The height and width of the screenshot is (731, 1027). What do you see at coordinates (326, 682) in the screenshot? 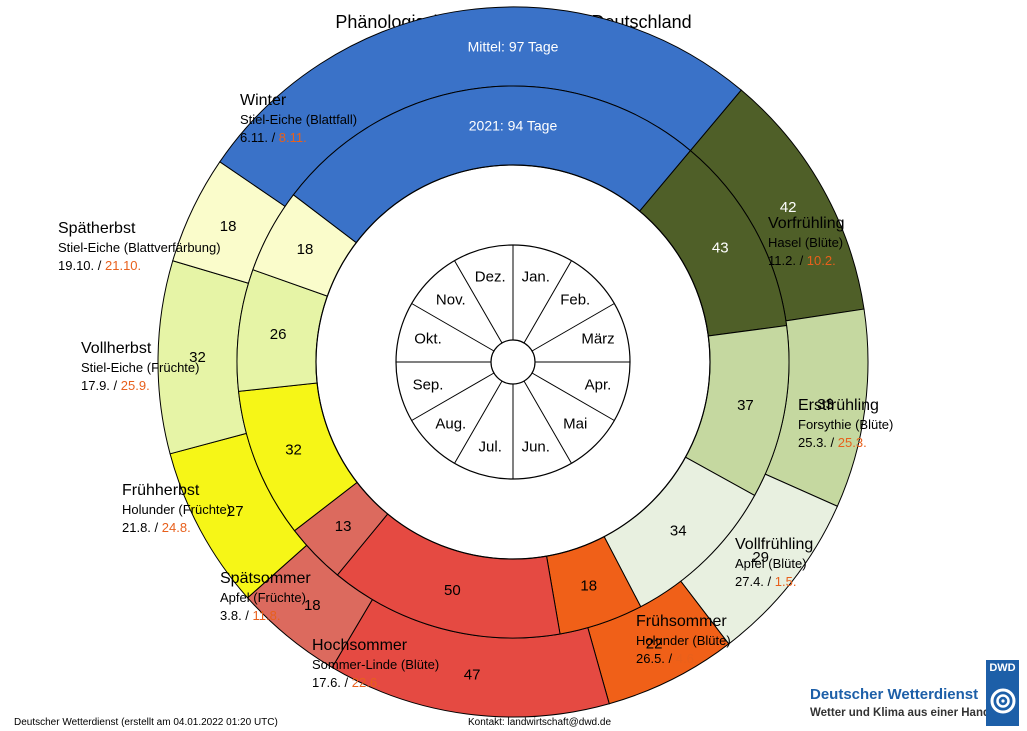
I see `season-date-mean: 17.6.` at bounding box center [326, 682].